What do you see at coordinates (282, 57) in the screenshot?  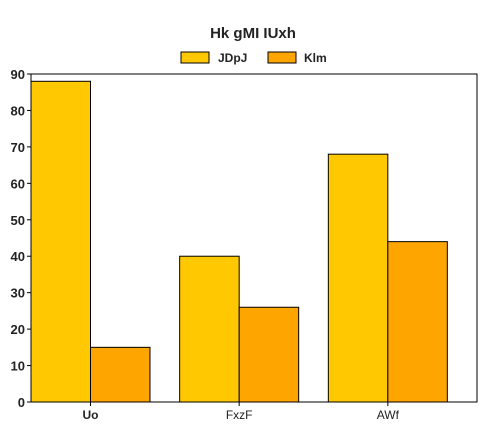 I see `legend-swatch-klm` at bounding box center [282, 57].